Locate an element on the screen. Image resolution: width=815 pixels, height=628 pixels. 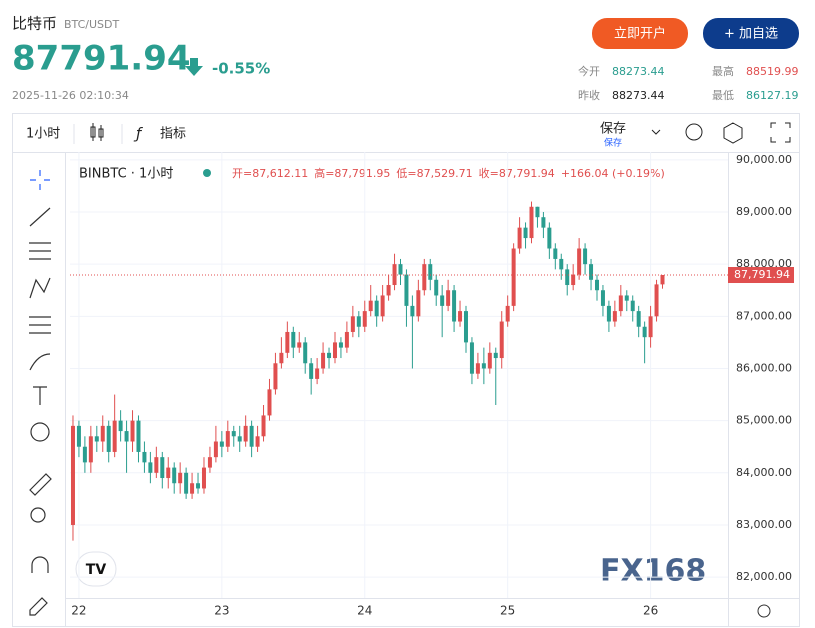
legend-item: 高=87,791.95 is located at coordinates (352, 173).